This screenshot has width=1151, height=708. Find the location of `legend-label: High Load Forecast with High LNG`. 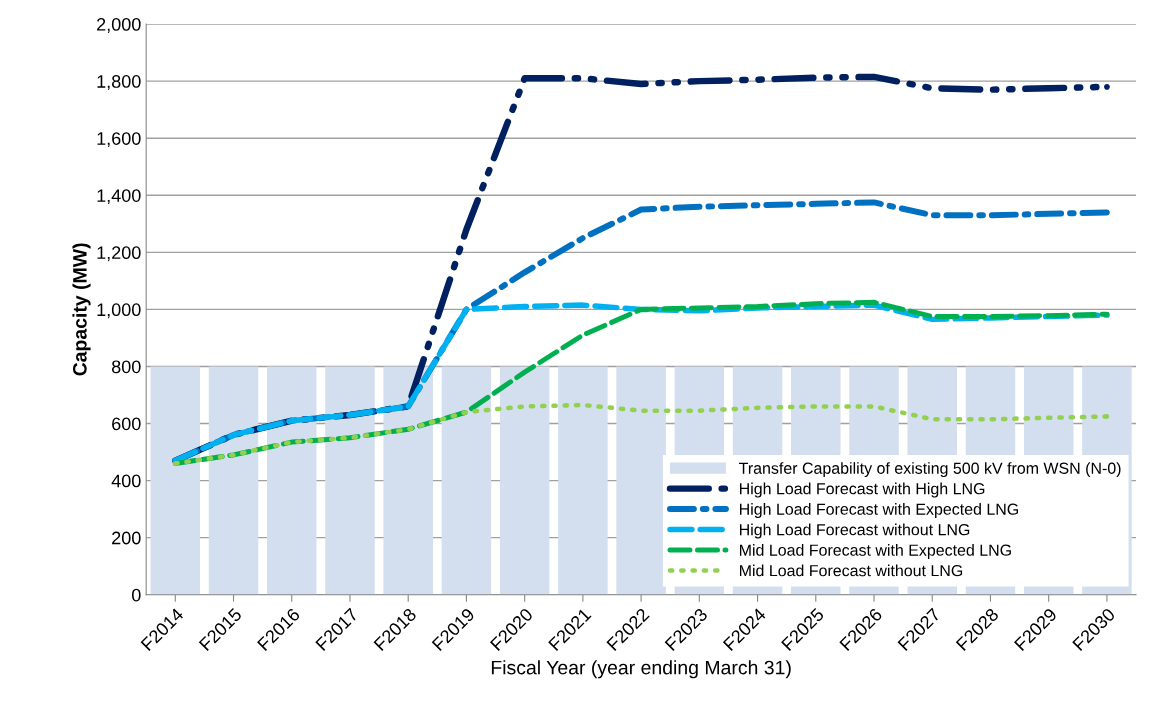

legend-label: High Load Forecast with High LNG is located at coordinates (862, 490).